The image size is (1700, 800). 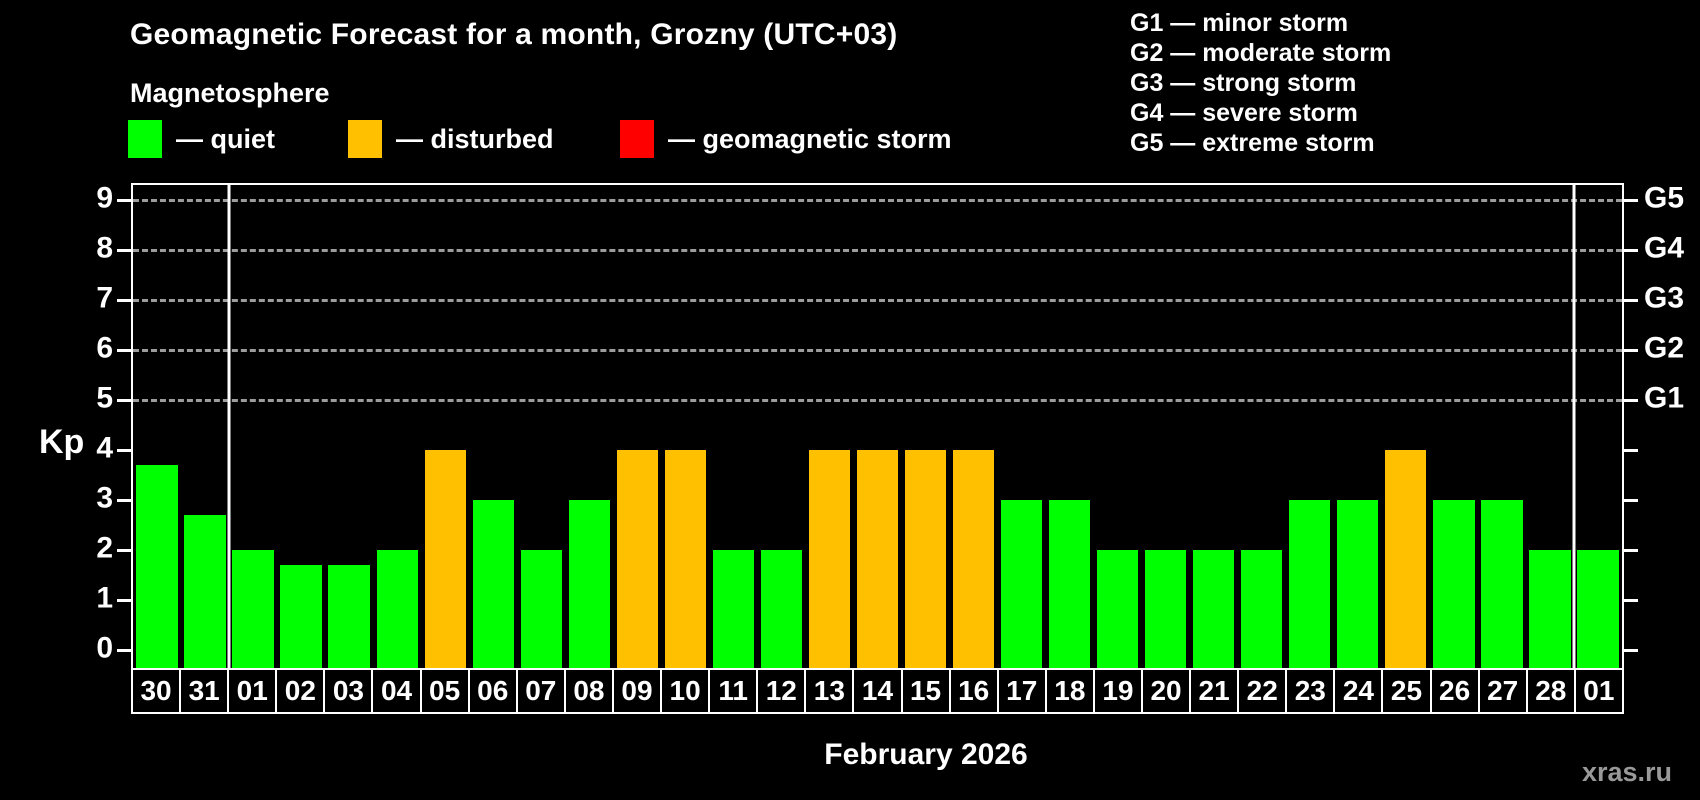 I want to click on y-axis-tick-label-4: 4, so click(x=104, y=448).